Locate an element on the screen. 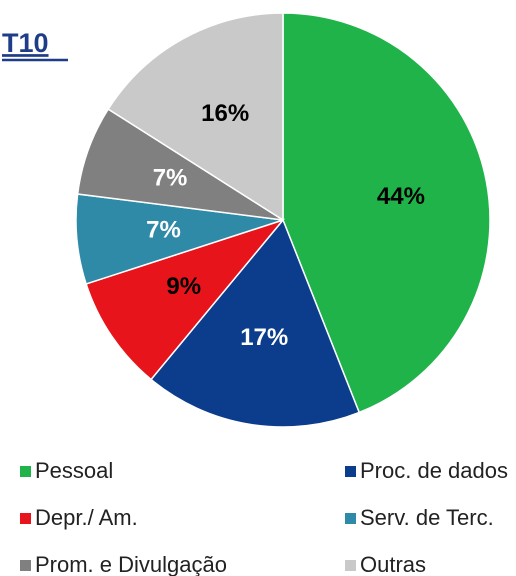 This screenshot has width=516, height=576. legend-label: Depr./ Am. is located at coordinates (86, 517).